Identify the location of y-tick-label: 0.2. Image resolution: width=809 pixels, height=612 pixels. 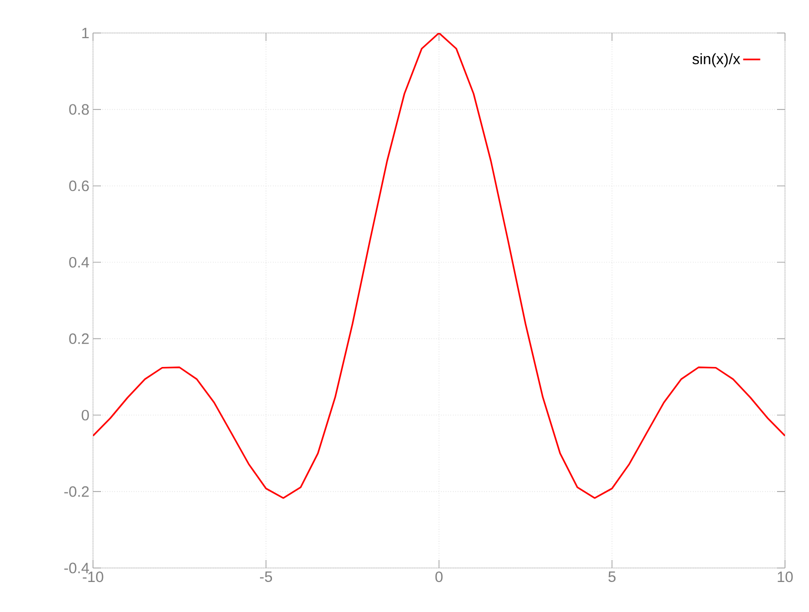
(79, 338).